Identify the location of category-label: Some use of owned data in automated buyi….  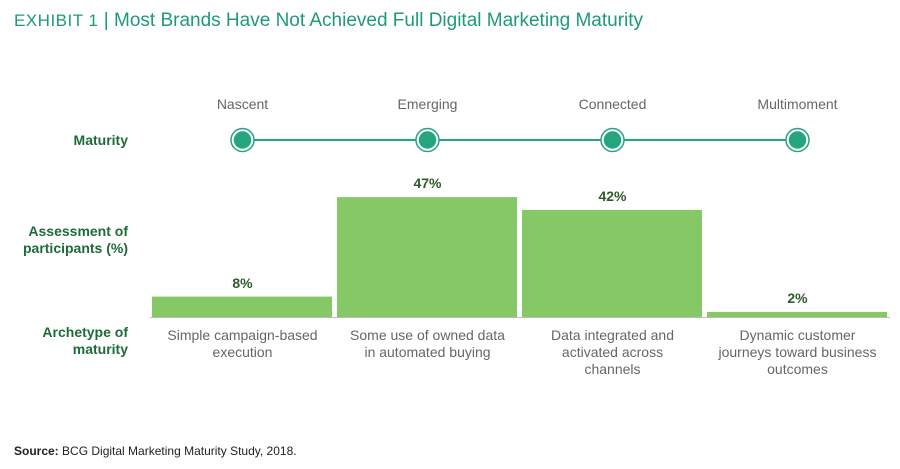
(427, 343).